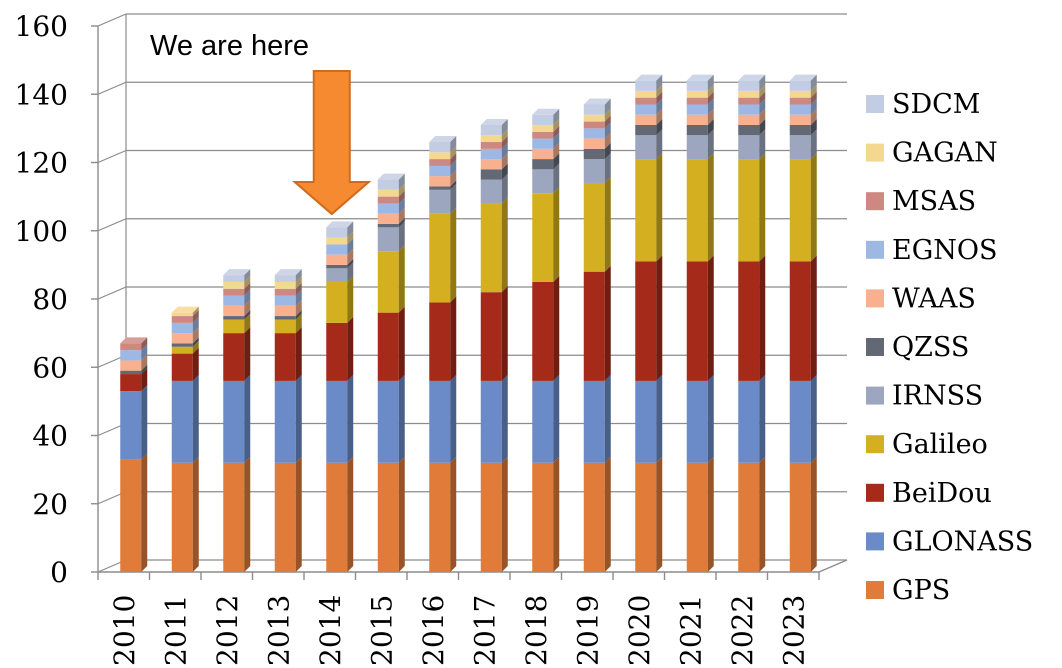 This screenshot has height=668, width=1062. What do you see at coordinates (875, 104) in the screenshot?
I see `legend-swatch-sdcm` at bounding box center [875, 104].